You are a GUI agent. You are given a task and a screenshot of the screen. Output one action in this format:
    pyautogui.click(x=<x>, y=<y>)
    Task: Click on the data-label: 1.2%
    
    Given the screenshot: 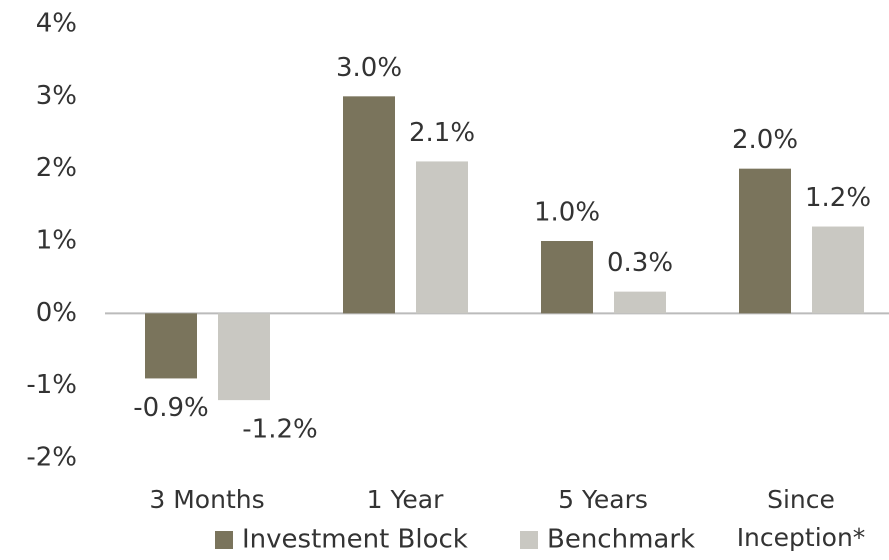 What is the action you would take?
    pyautogui.click(x=838, y=198)
    